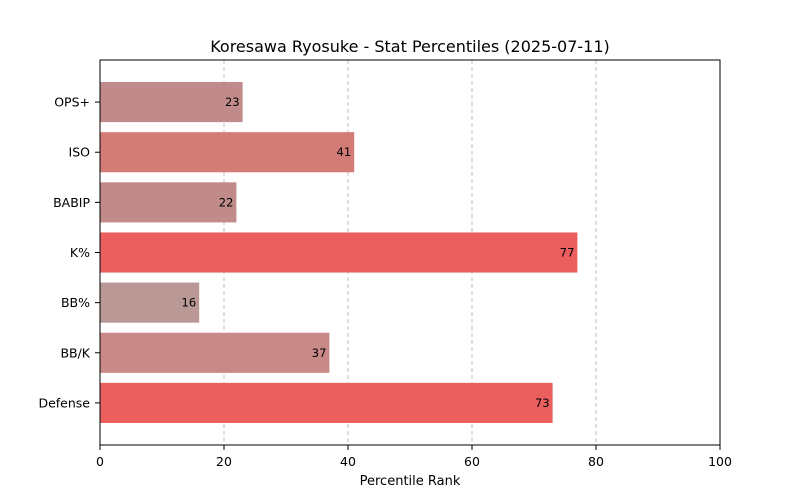 This screenshot has height=500, width=800. I want to click on bar-value-label: 37, so click(319, 353).